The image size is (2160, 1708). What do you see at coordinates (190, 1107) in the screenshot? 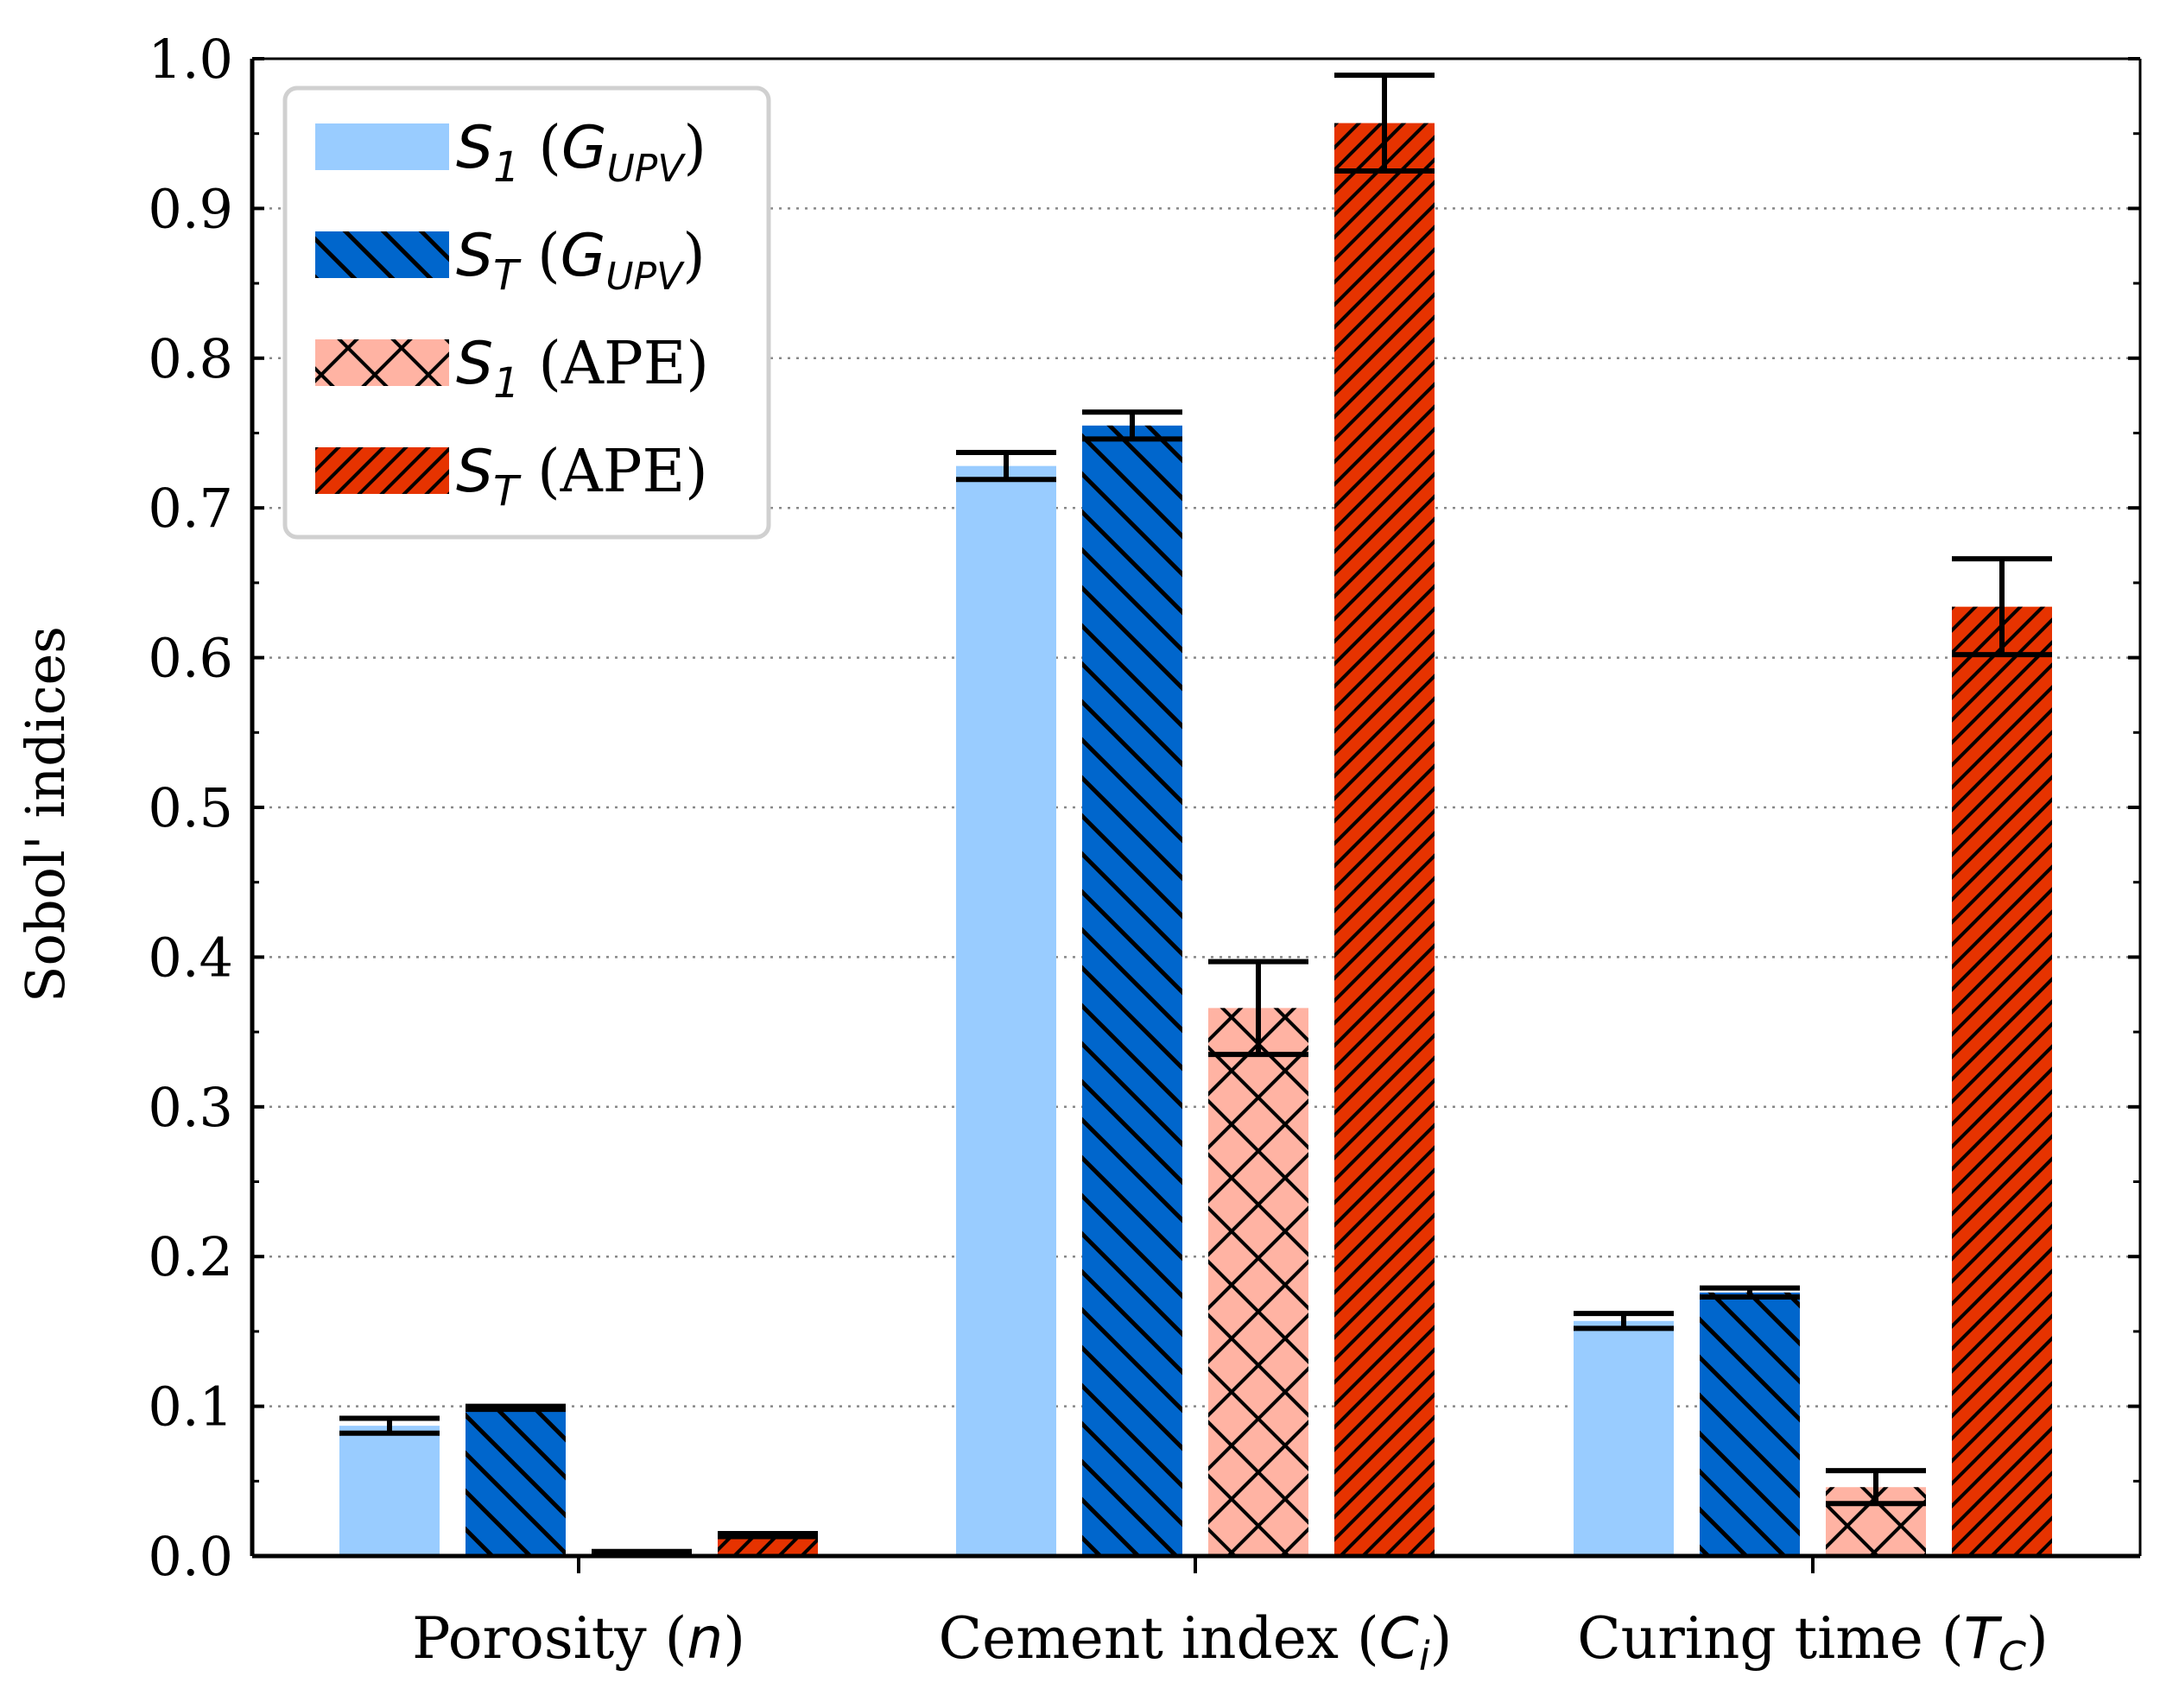
I see `y-tick-label: 0.3` at bounding box center [190, 1107].